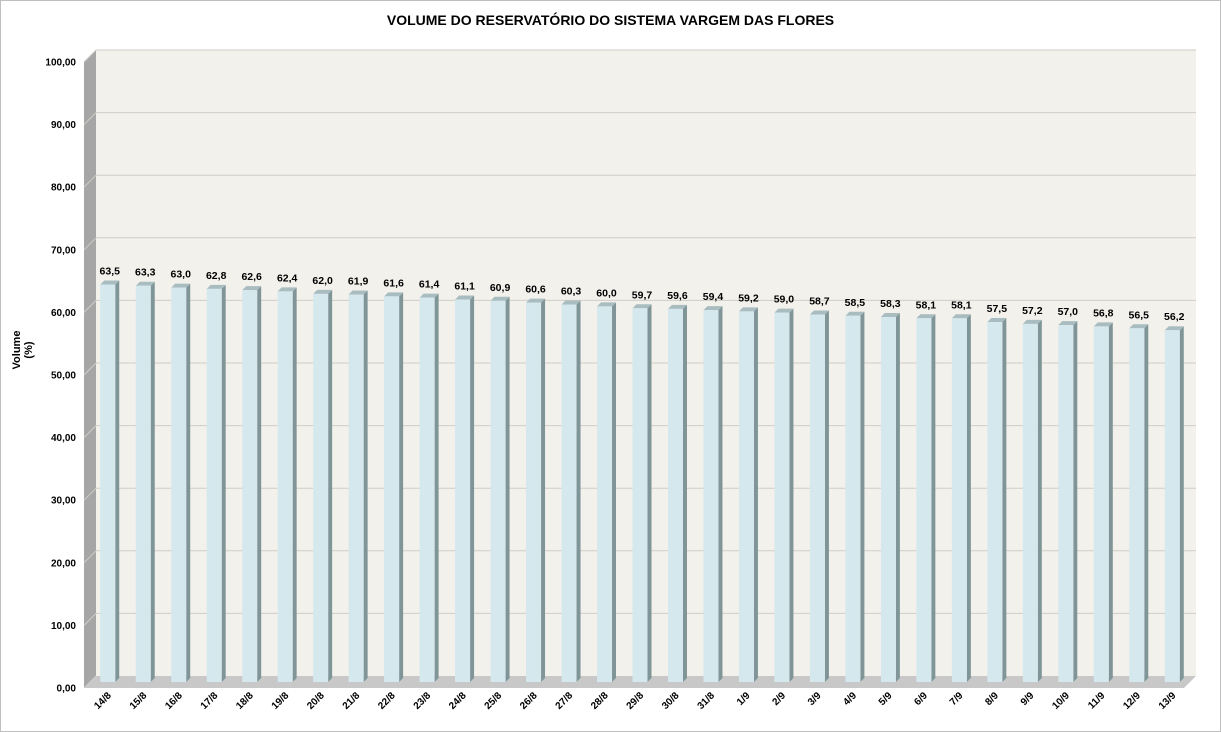 This screenshot has height=732, width=1221. I want to click on x-tick-label: 23/8, so click(423, 701).